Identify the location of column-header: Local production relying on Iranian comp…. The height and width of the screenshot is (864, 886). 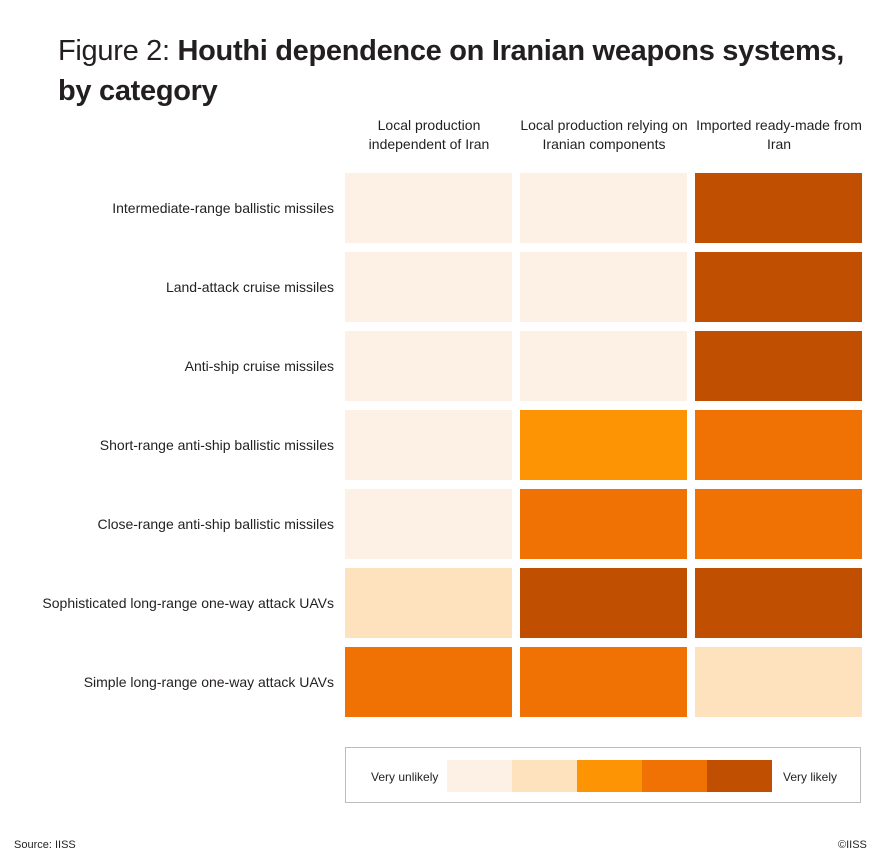
(604, 134).